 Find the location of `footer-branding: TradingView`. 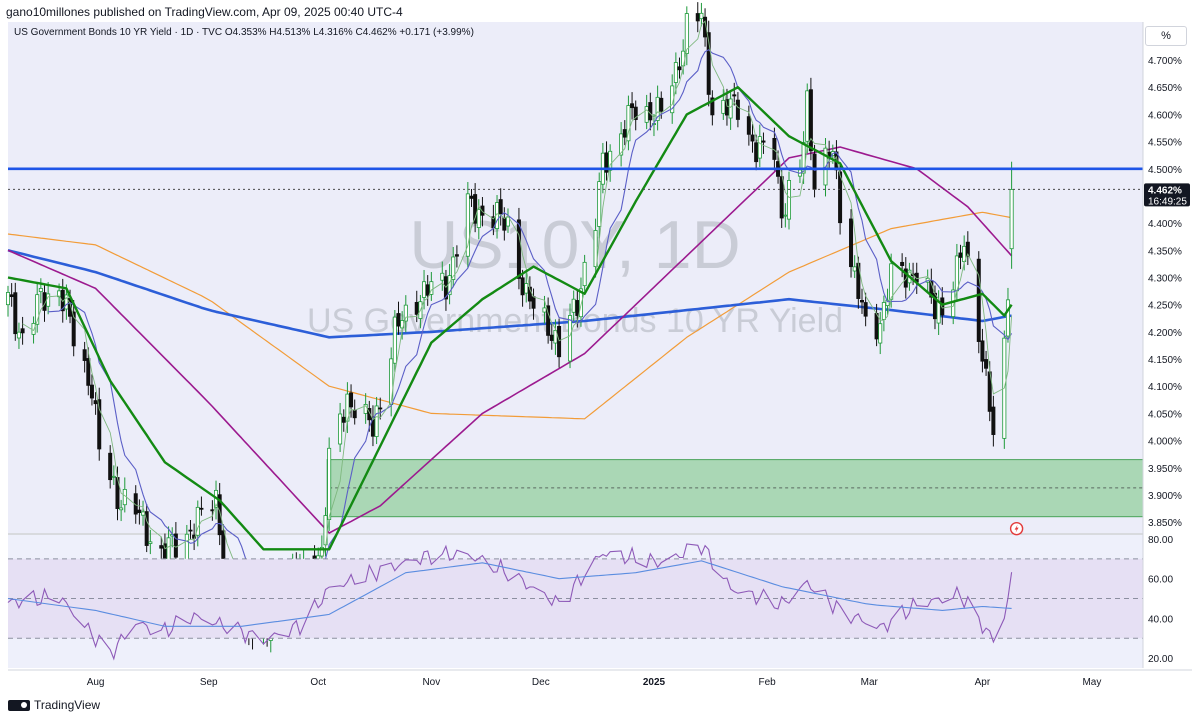

footer-branding: TradingView is located at coordinates (54, 705).